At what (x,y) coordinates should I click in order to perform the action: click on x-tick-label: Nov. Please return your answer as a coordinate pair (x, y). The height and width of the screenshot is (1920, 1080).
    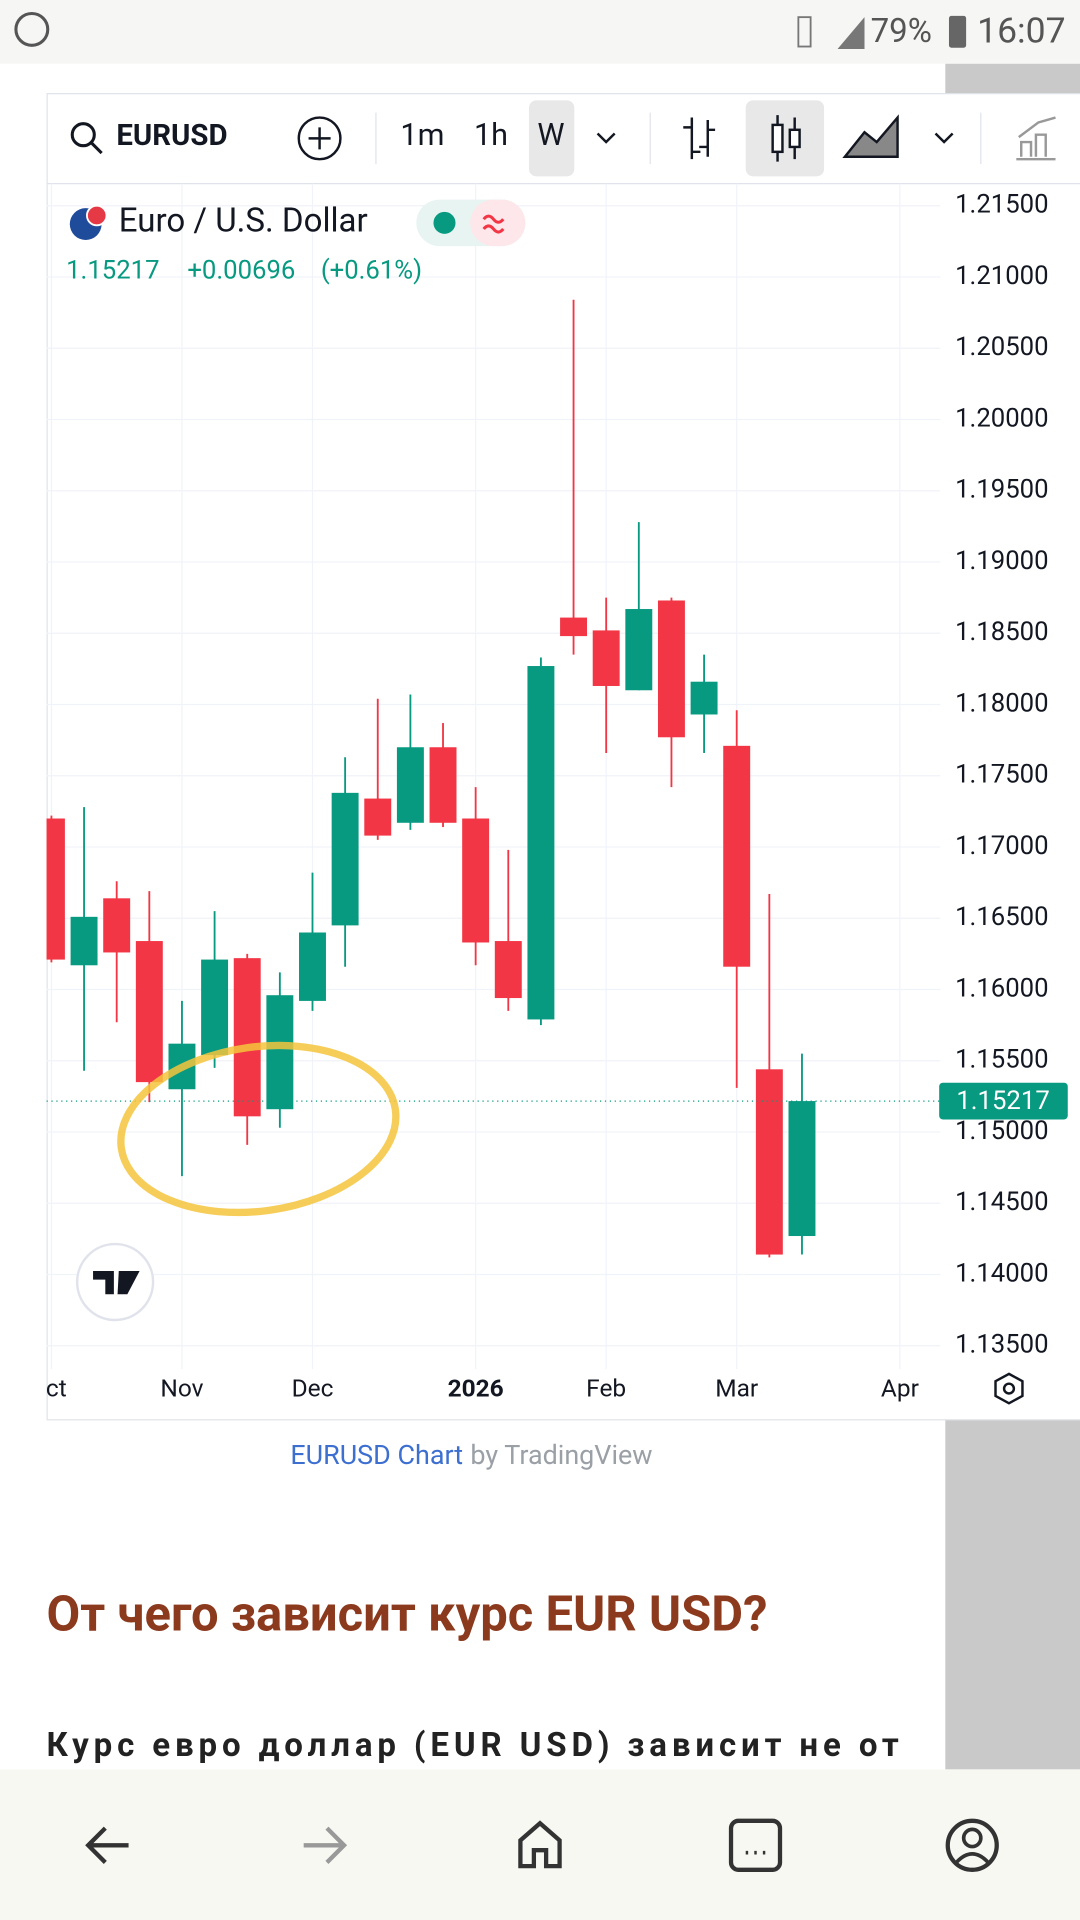
    Looking at the image, I should click on (181, 1387).